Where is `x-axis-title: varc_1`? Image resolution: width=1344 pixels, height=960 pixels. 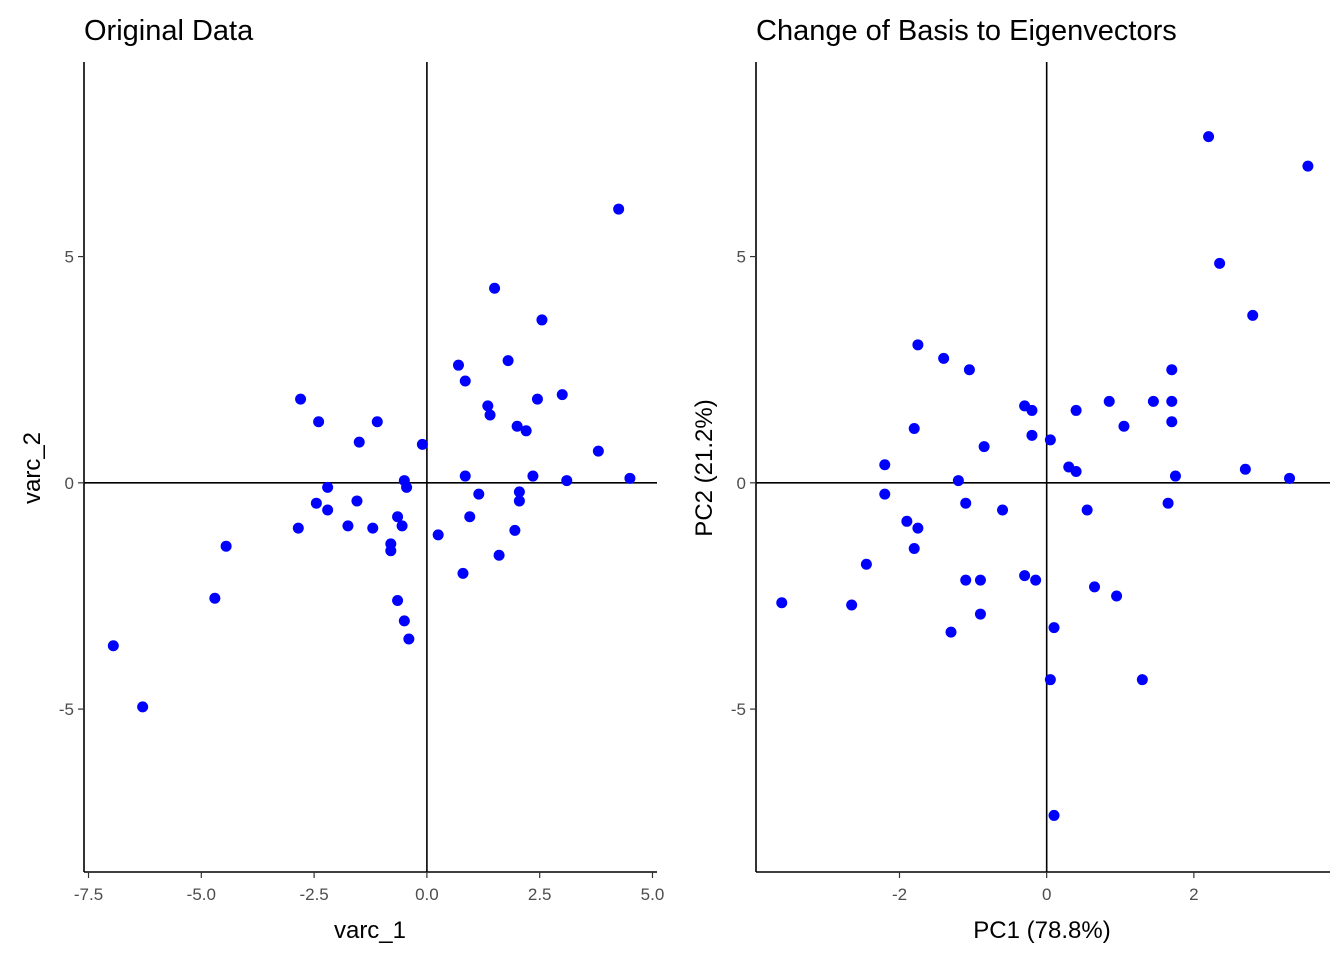
x-axis-title: varc_1 is located at coordinates (370, 930).